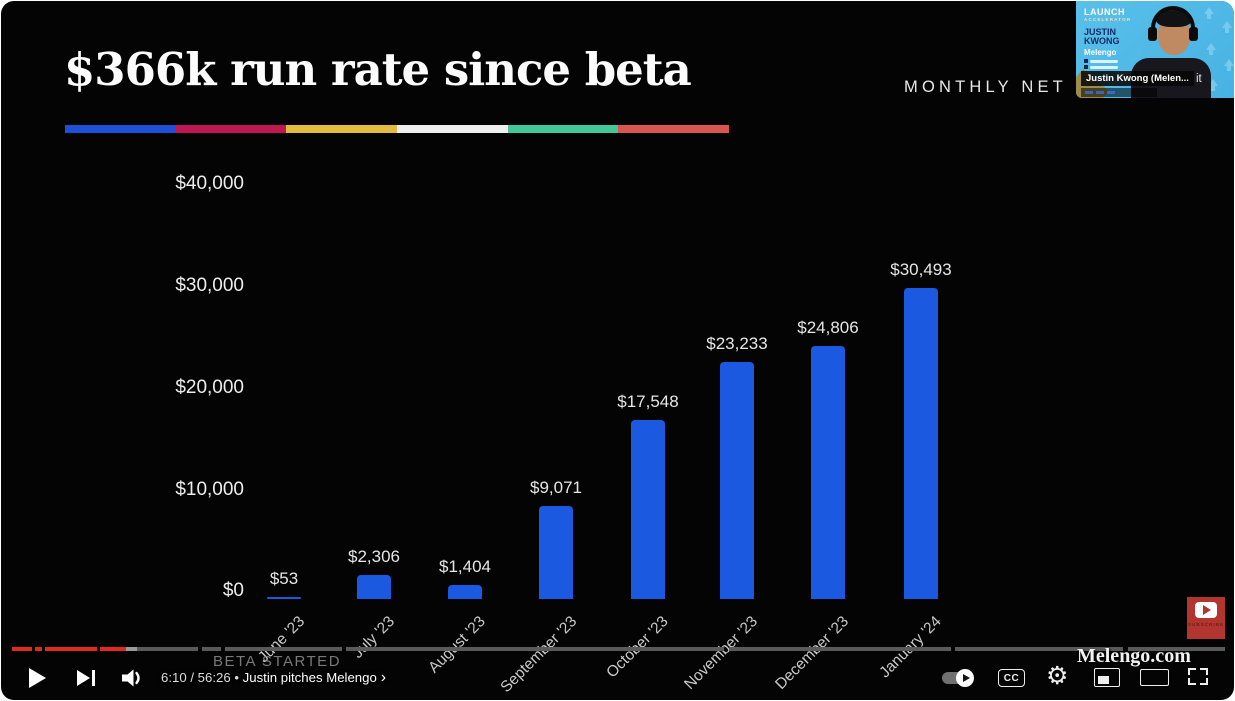 This screenshot has width=1235, height=701. What do you see at coordinates (383, 677) in the screenshot?
I see `chevron-right-icon: ›` at bounding box center [383, 677].